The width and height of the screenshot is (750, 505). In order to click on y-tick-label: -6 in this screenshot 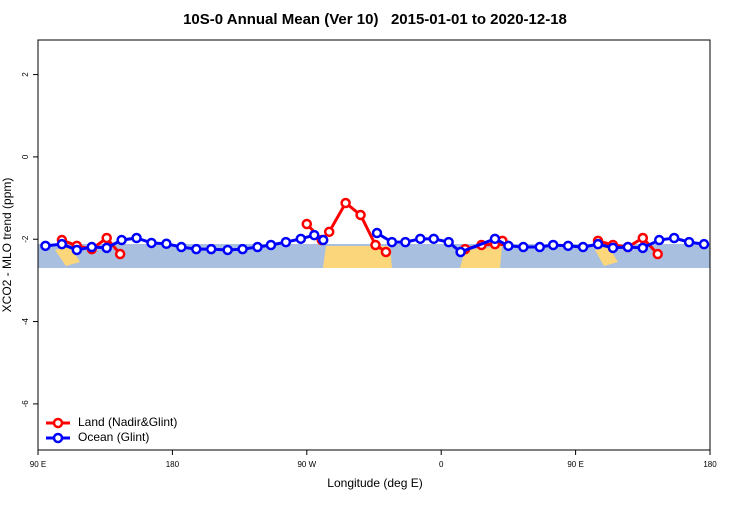, I will do `click(25, 404)`.